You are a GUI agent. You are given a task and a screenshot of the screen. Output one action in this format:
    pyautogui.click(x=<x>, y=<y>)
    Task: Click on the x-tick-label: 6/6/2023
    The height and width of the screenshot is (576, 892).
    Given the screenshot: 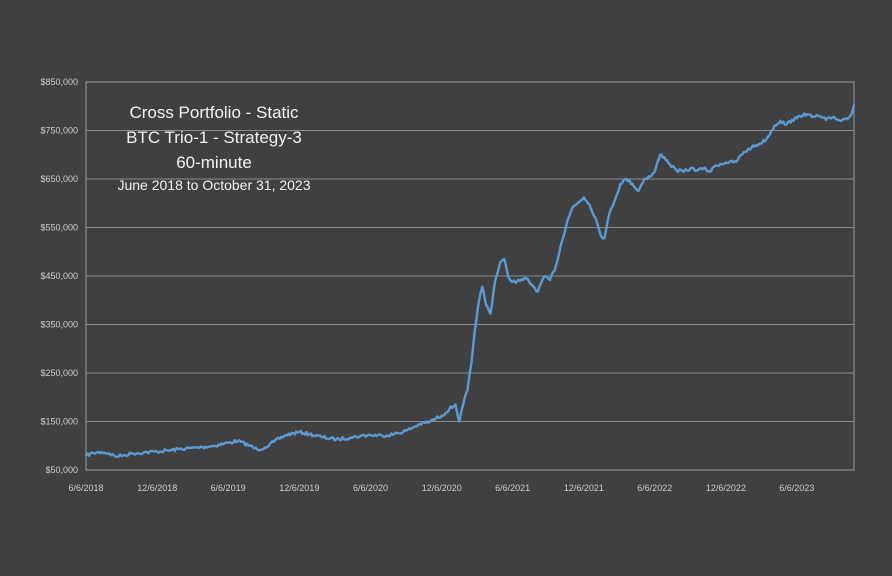 What is the action you would take?
    pyautogui.click(x=796, y=488)
    